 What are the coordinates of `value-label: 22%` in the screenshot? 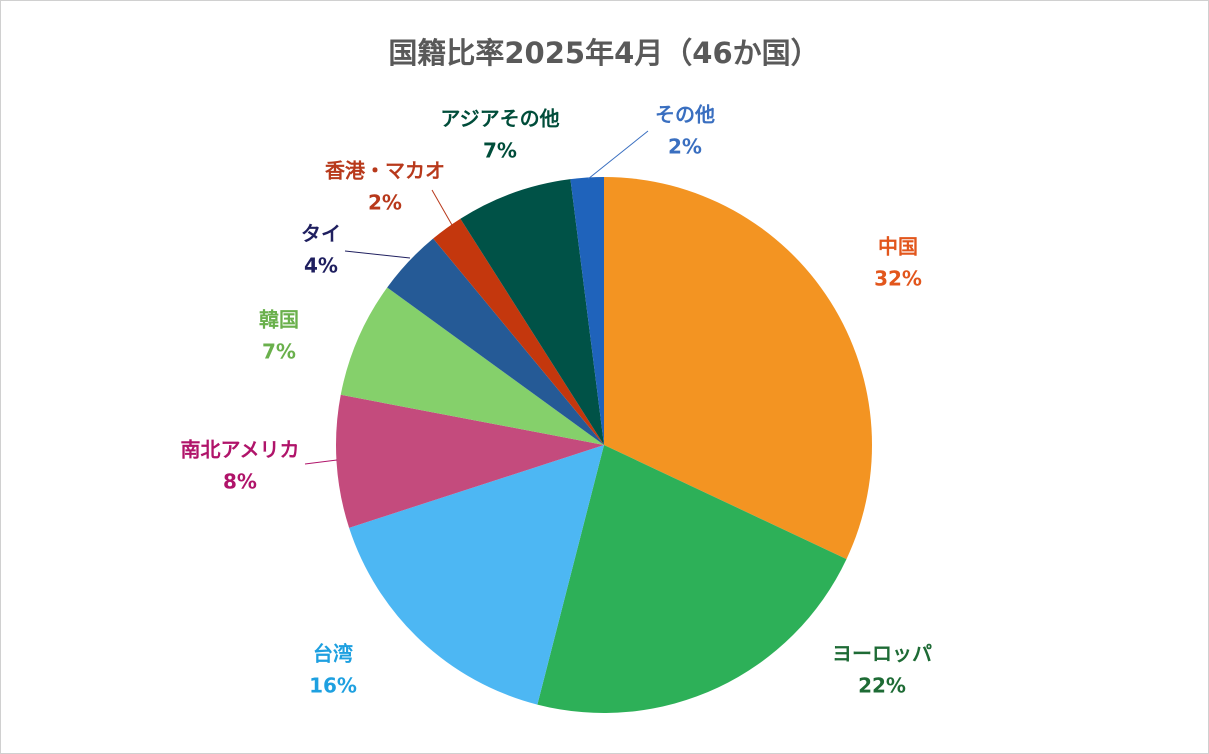 It's located at (882, 686).